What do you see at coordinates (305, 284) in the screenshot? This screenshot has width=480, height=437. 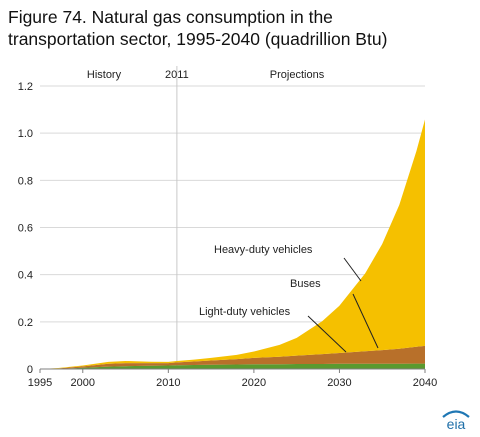 I see `series-label-buses: Buses` at bounding box center [305, 284].